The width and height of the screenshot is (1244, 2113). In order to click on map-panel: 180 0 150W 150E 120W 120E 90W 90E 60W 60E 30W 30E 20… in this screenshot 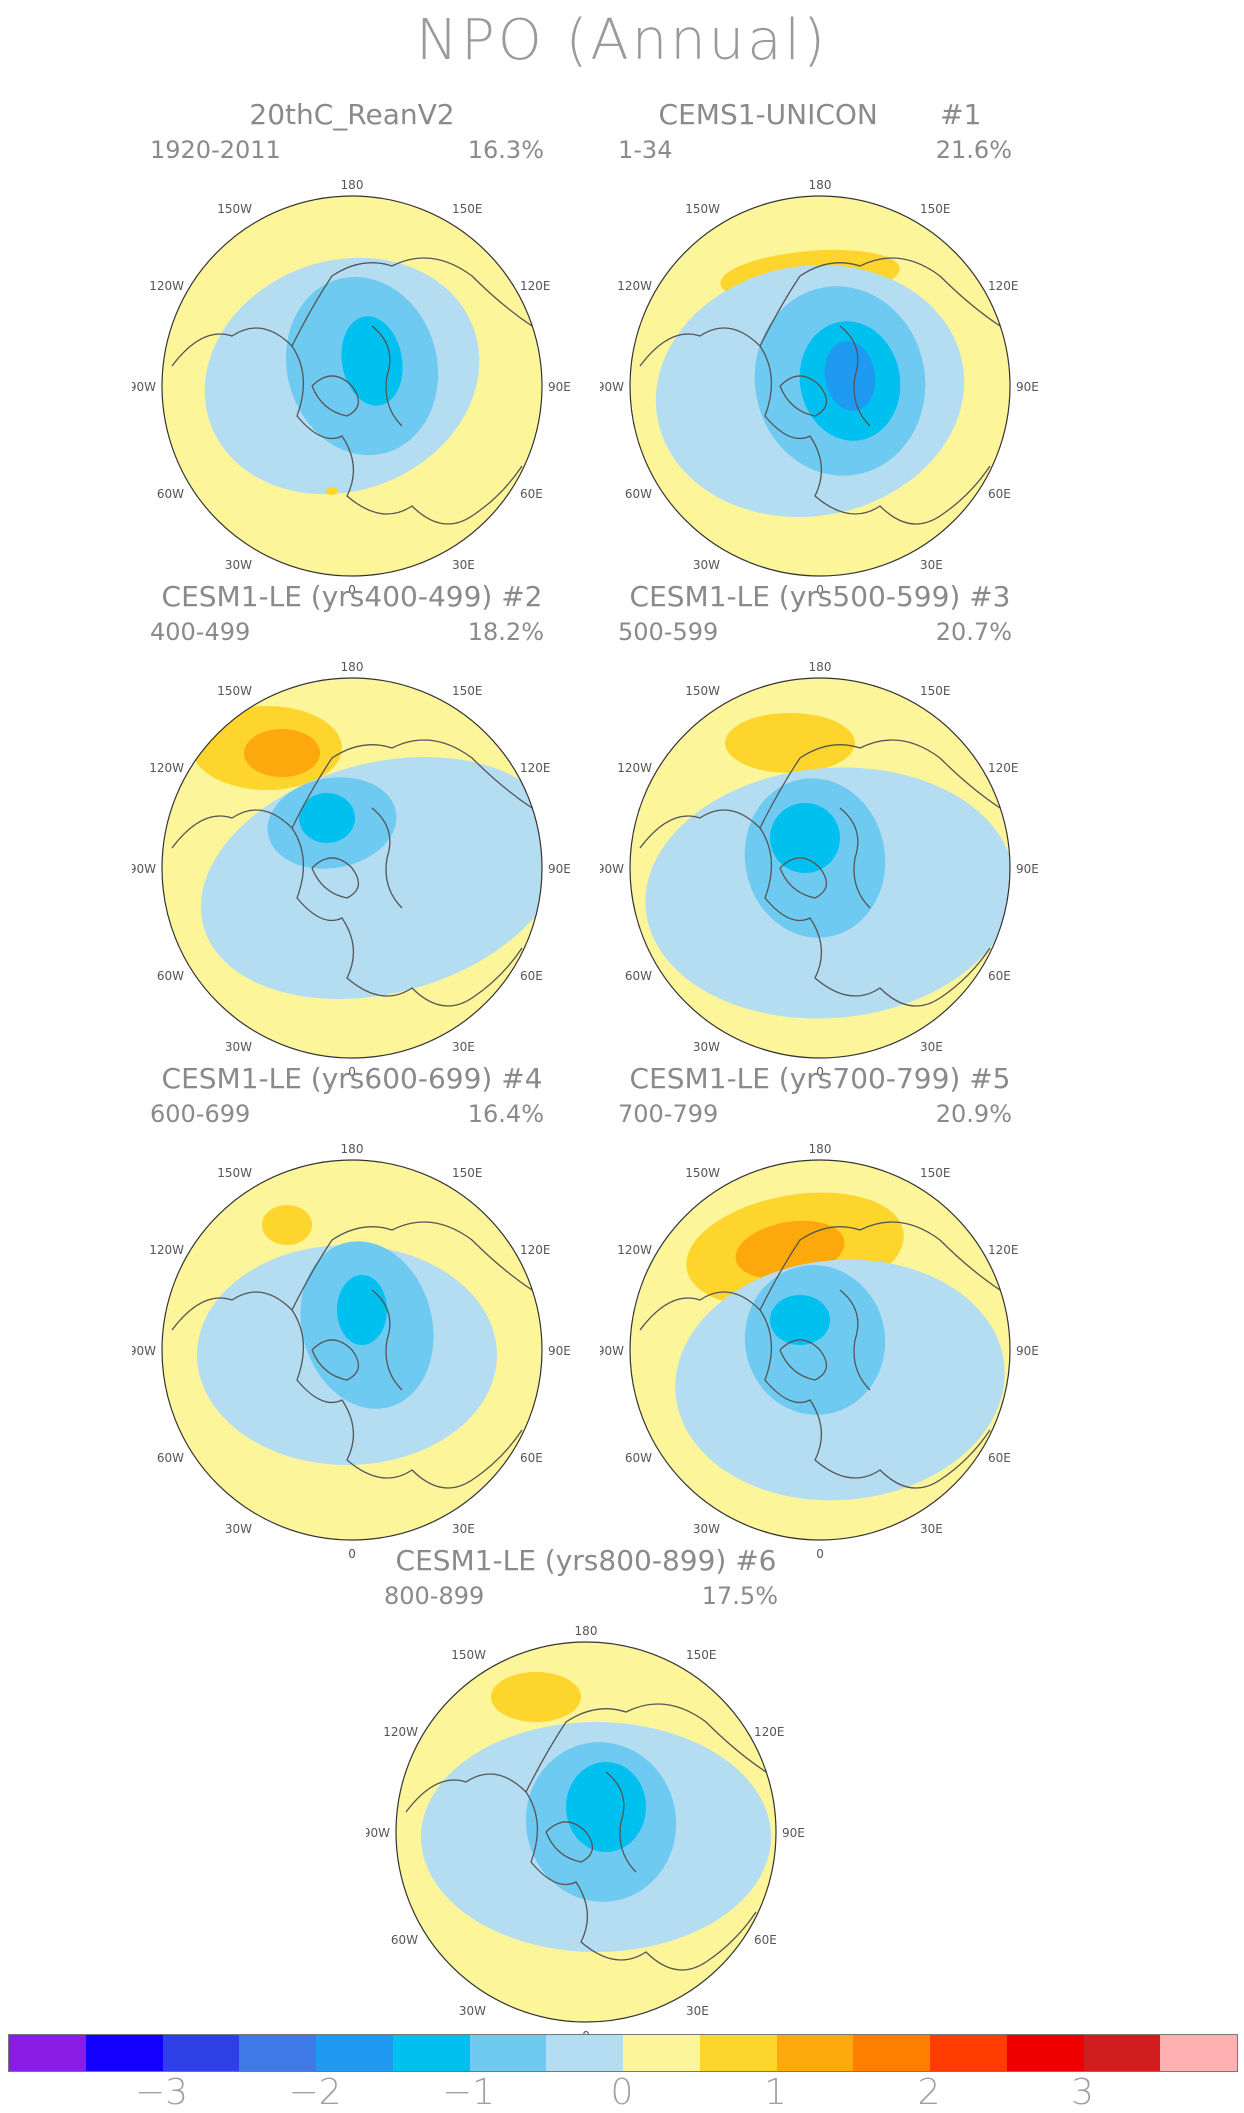, I will do `click(352, 358)`.